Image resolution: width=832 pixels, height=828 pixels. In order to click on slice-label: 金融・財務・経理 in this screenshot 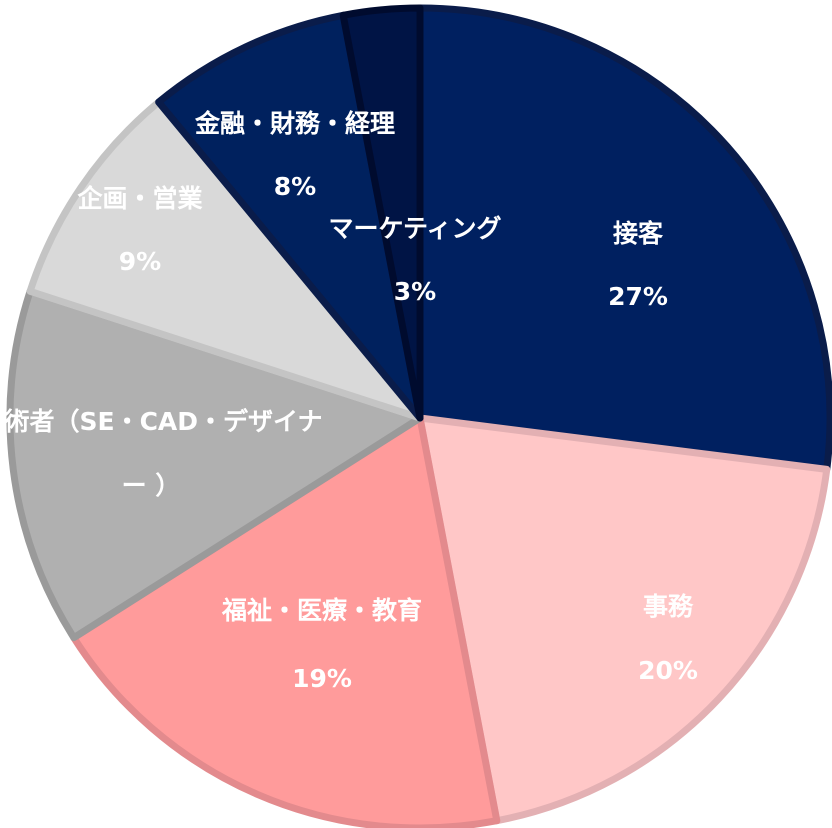, I will do `click(294, 123)`.